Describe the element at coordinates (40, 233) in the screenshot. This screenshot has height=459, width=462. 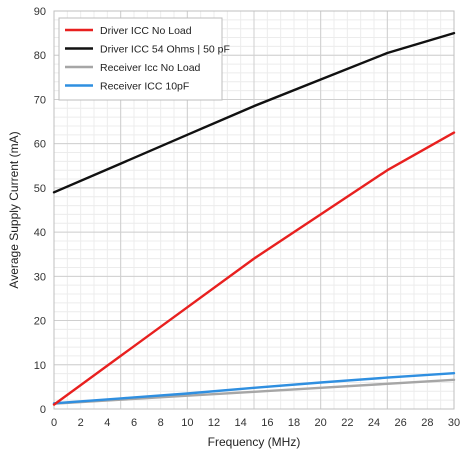
I see `y-tick-label: 40` at that location.